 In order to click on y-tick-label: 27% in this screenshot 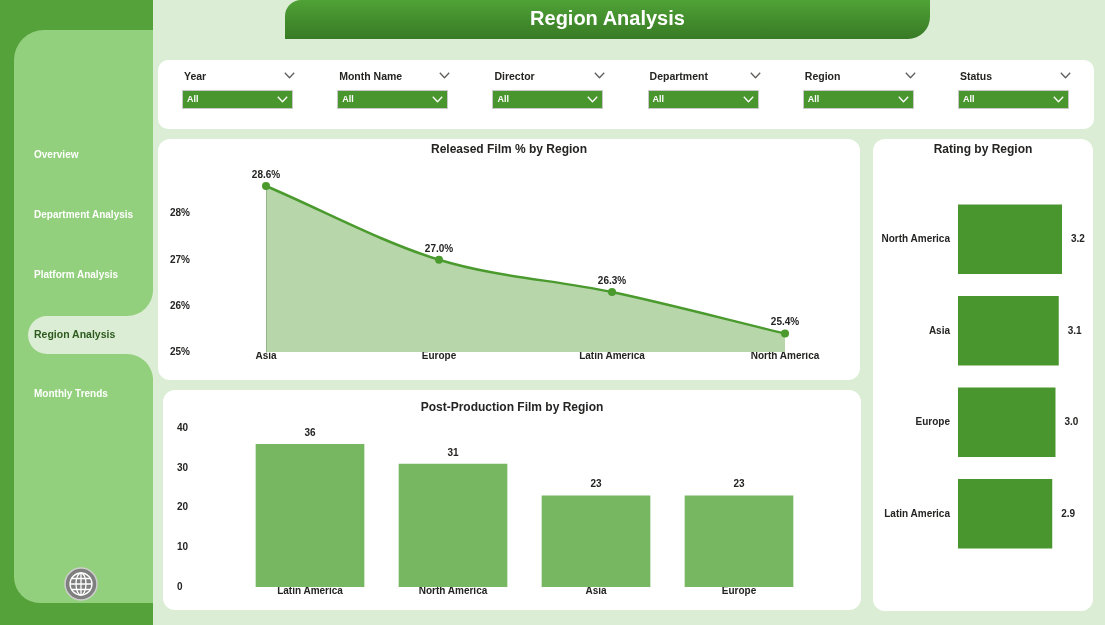, I will do `click(180, 259)`.